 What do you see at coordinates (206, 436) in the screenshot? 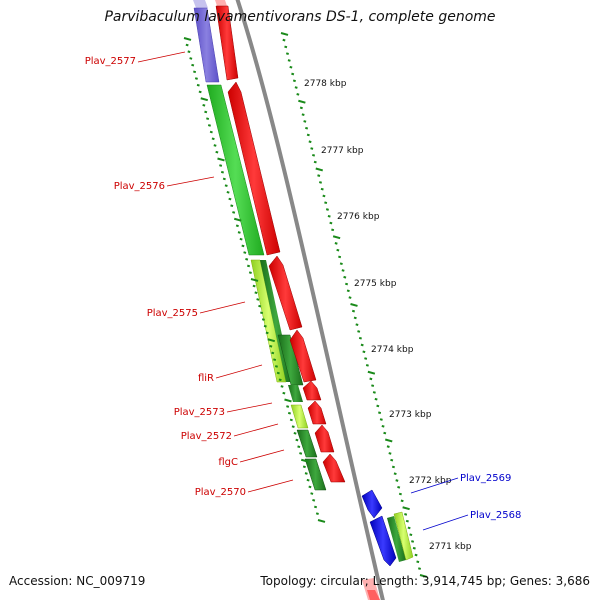
I see `gene-label: Plav_2572` at bounding box center [206, 436].